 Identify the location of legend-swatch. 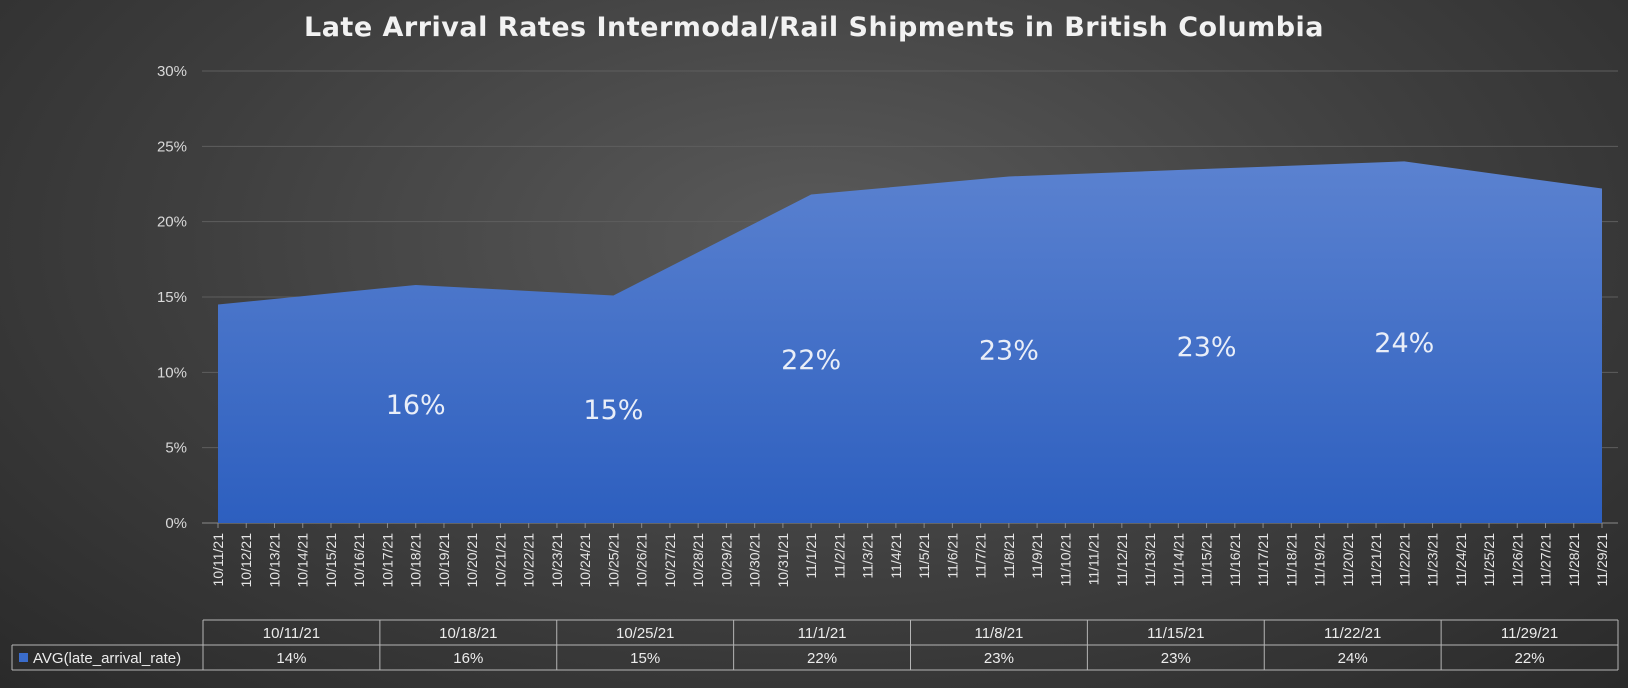
(23, 657).